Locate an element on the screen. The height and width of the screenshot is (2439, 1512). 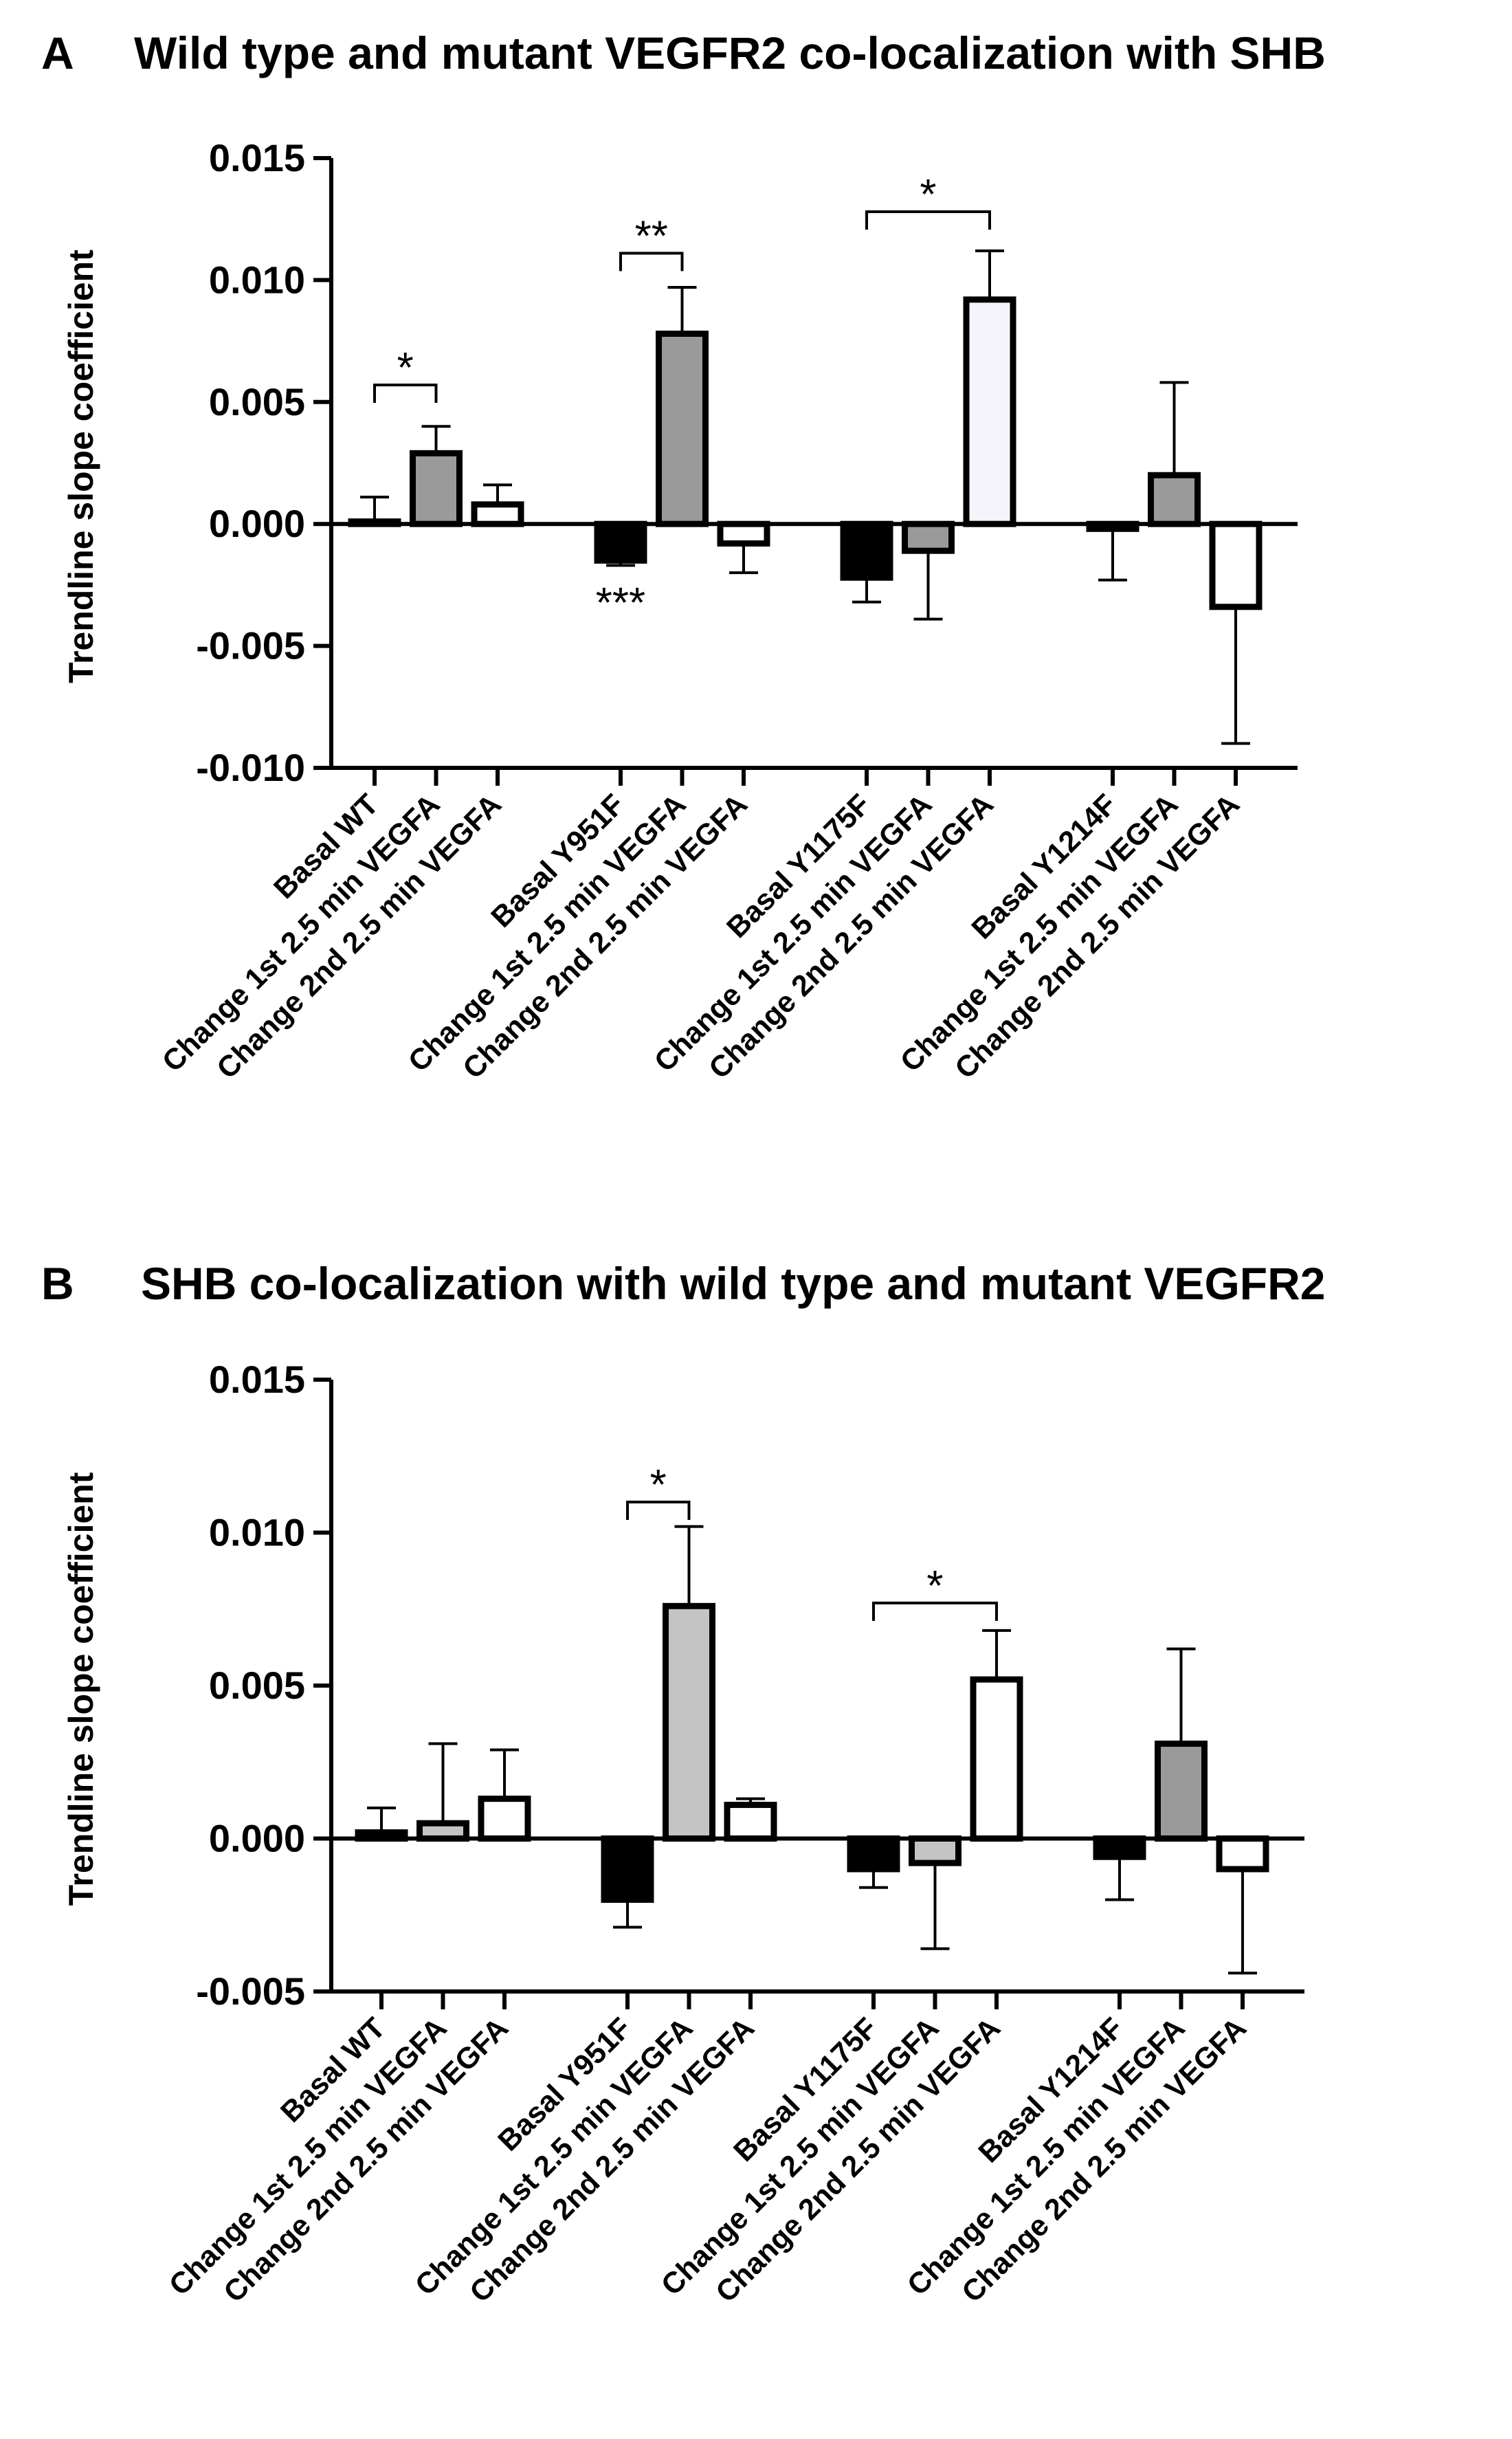
chart-a-y-tick-label: 0.010 is located at coordinates (257, 279).